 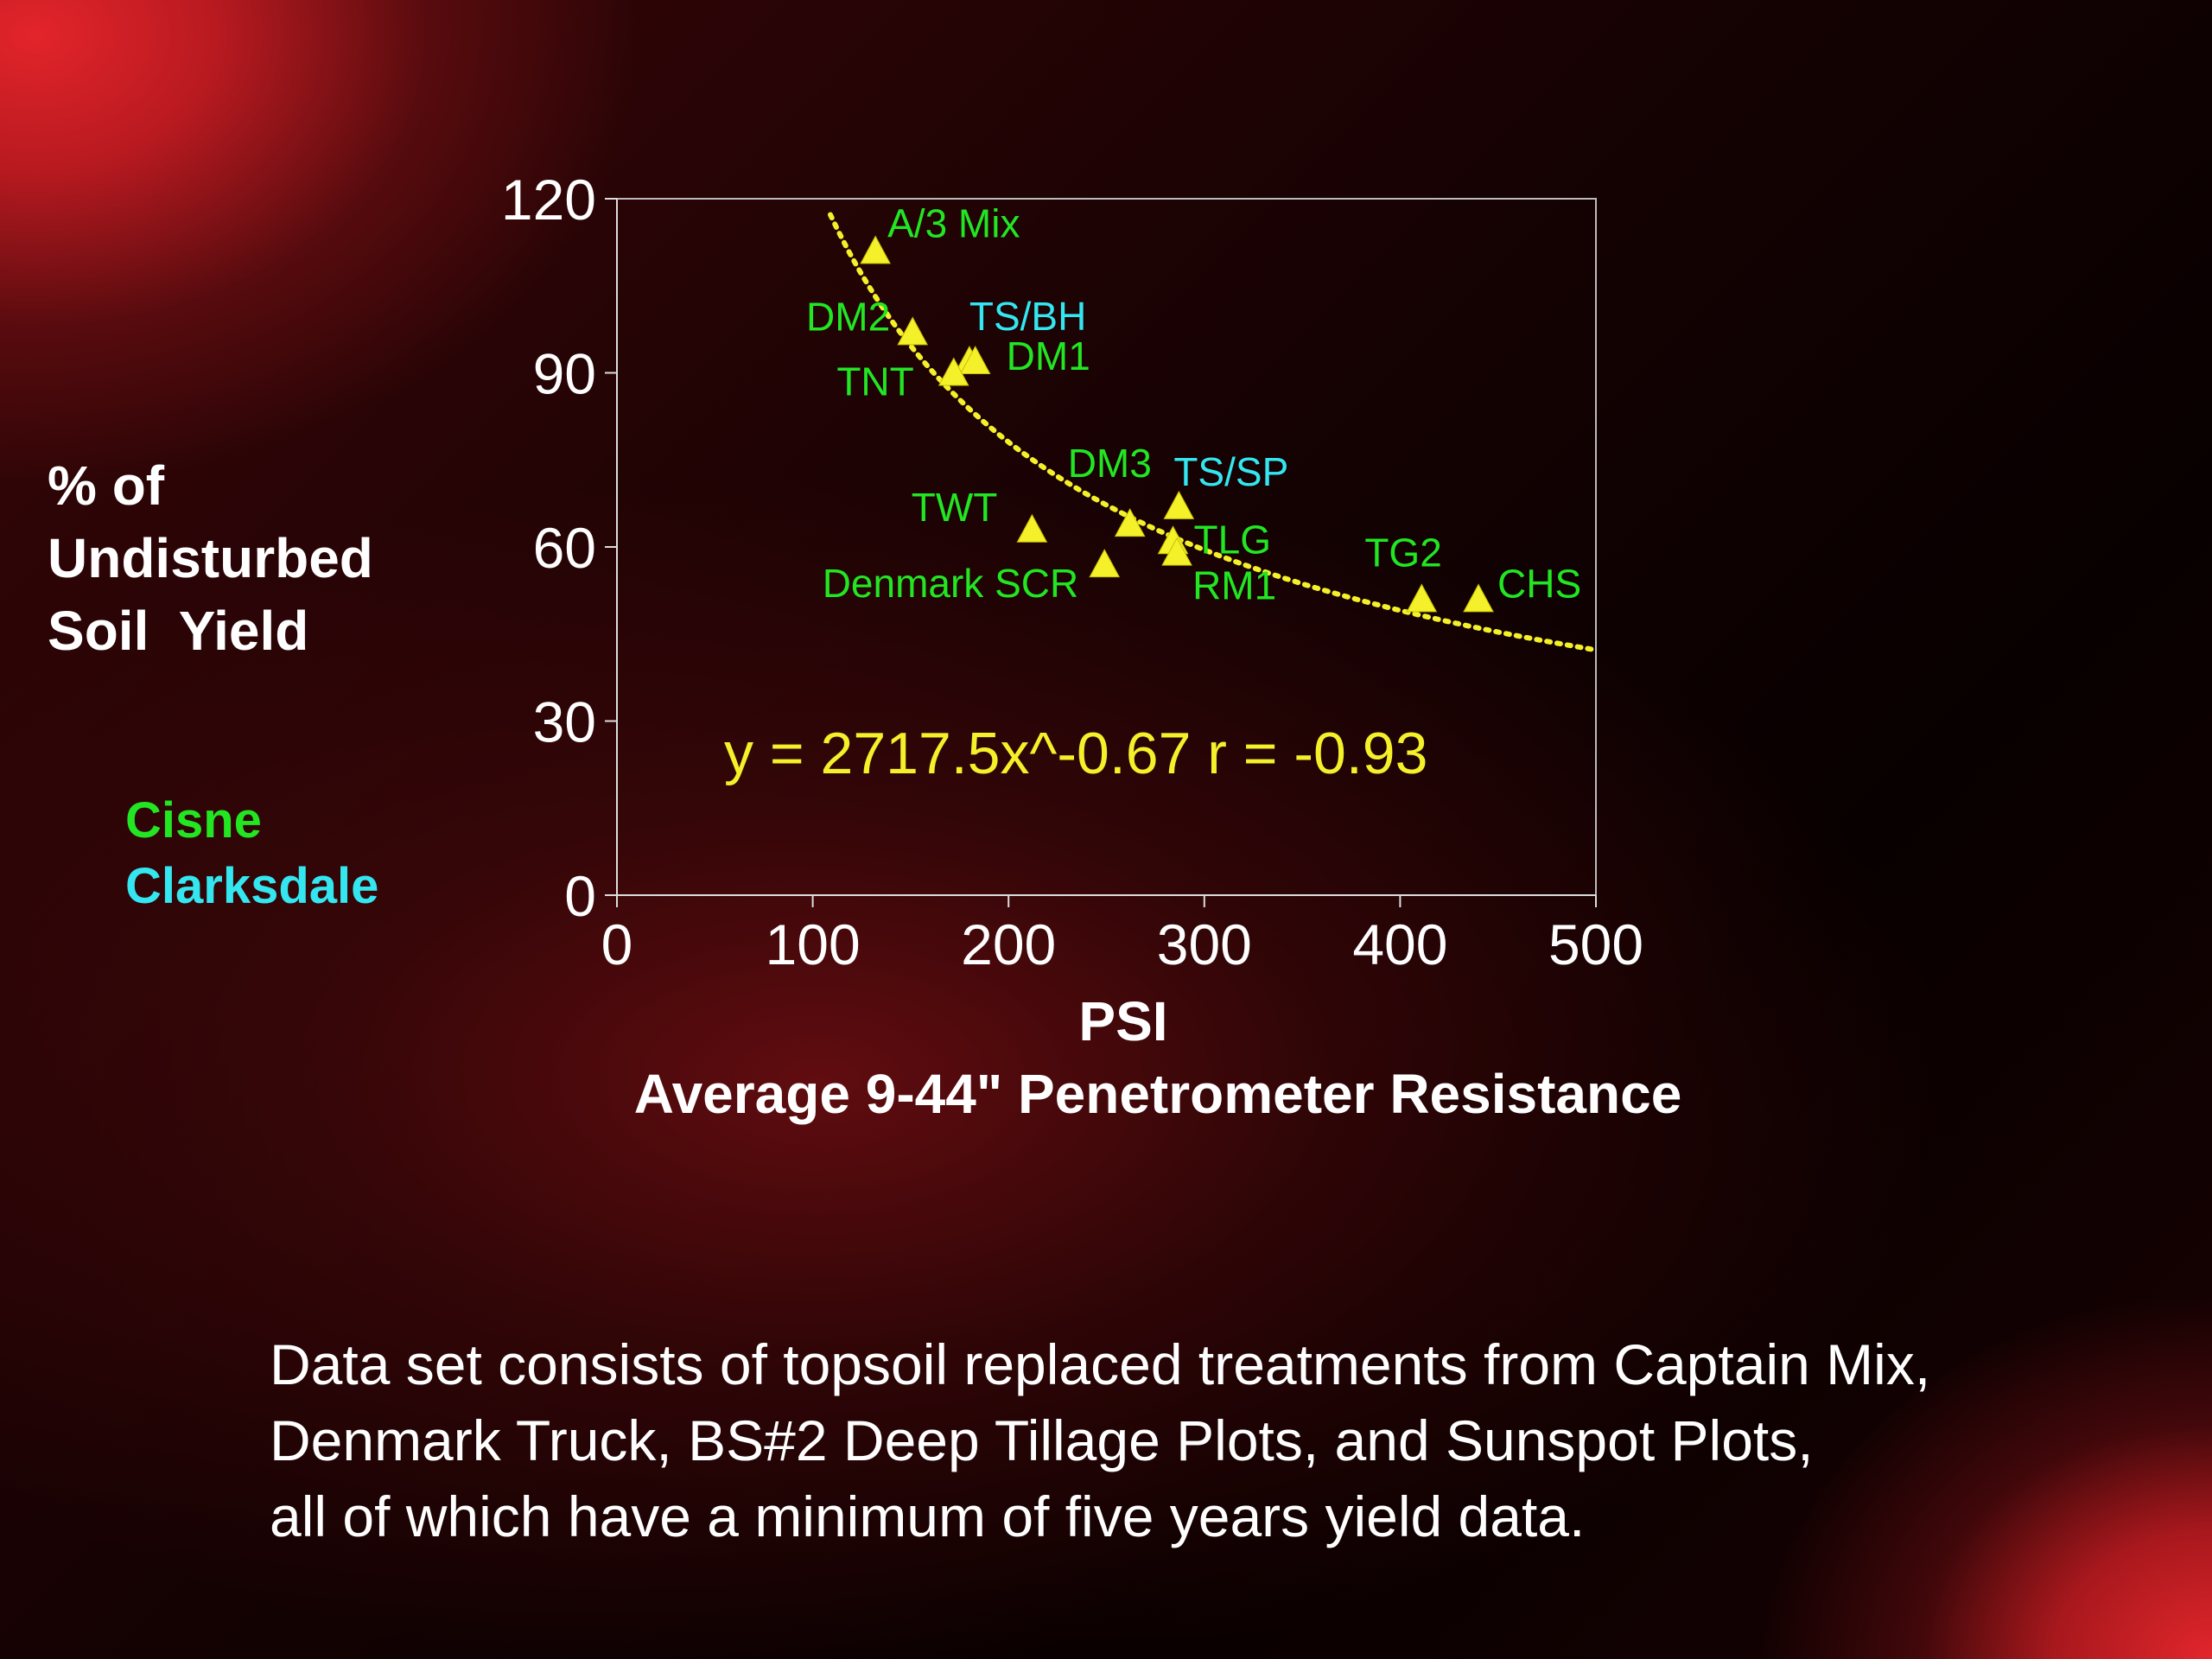 I want to click on data-point-label: DM2, so click(x=848, y=316).